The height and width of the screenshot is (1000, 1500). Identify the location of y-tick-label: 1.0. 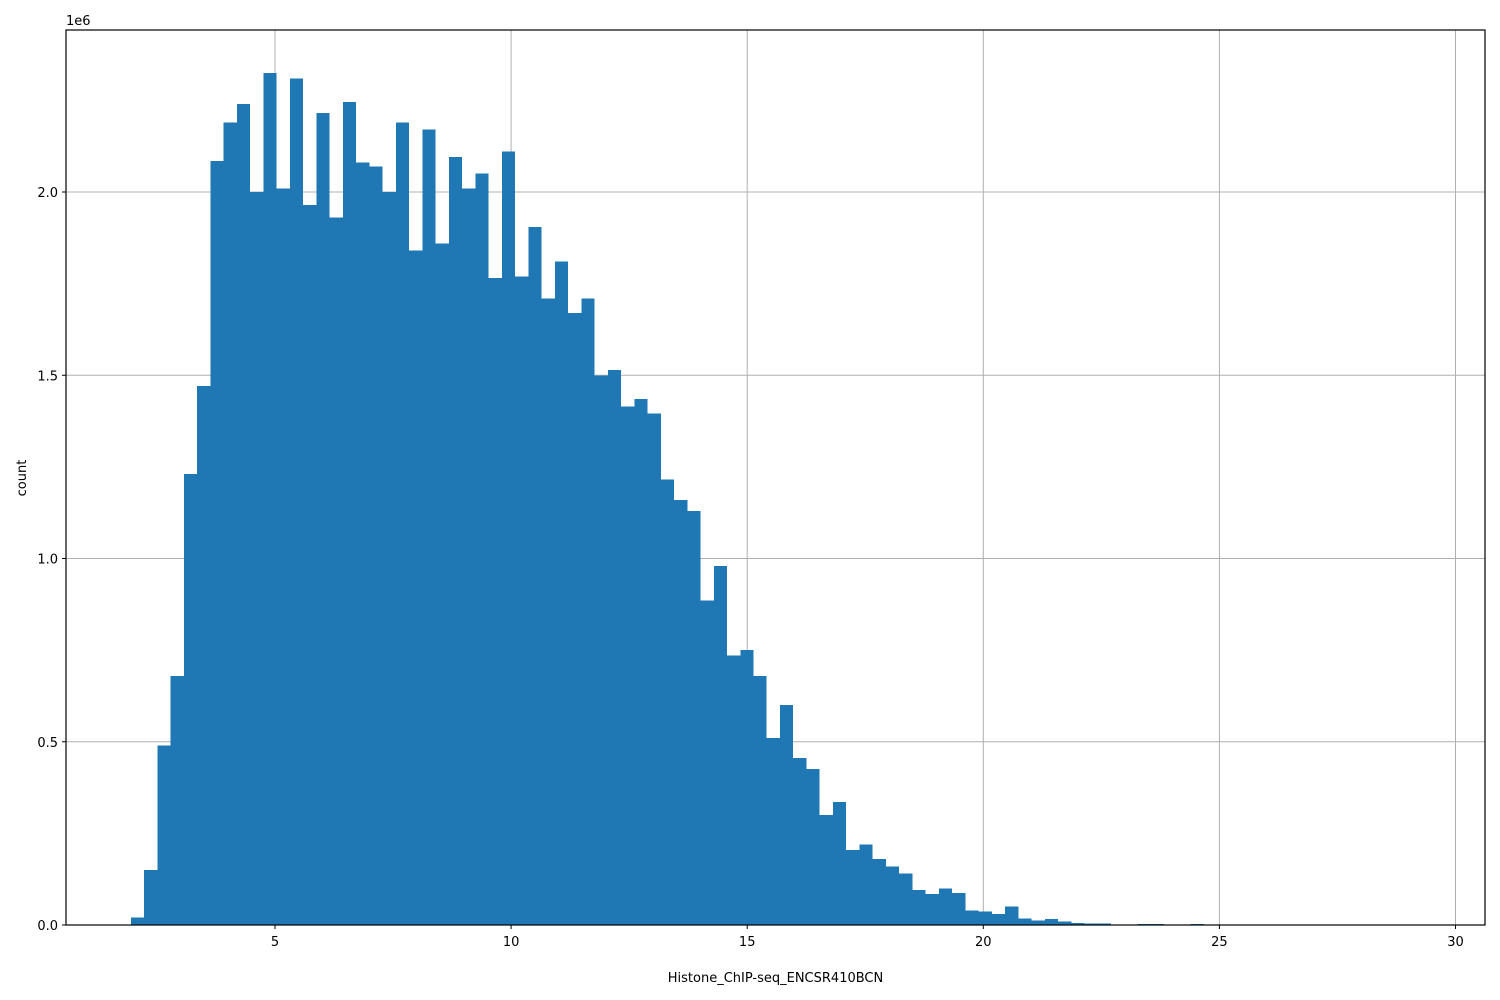
(47, 560).